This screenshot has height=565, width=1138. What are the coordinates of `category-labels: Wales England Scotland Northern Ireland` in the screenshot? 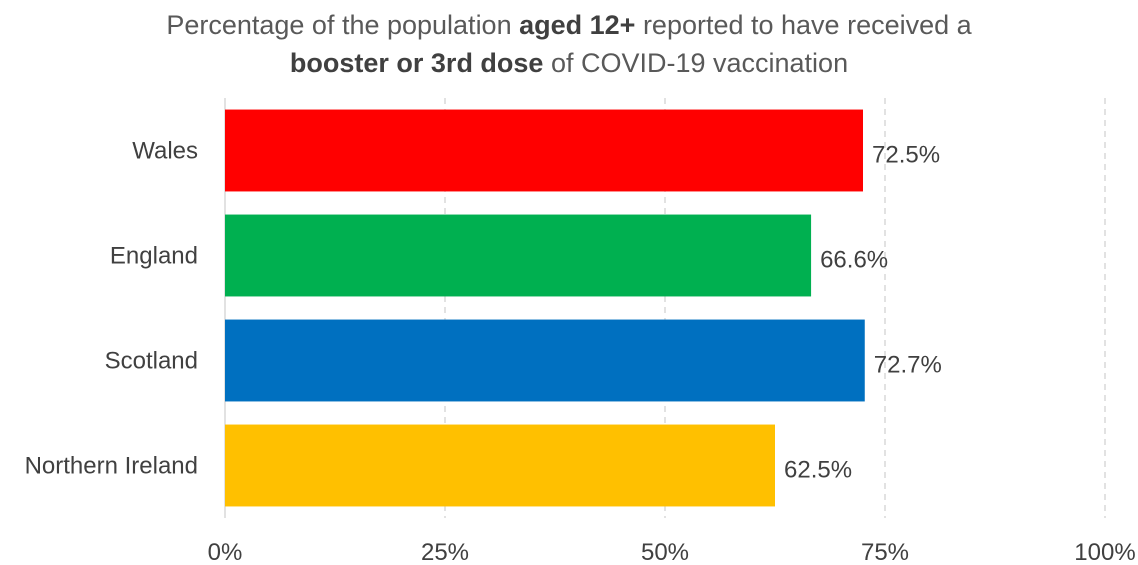 It's located at (111, 309).